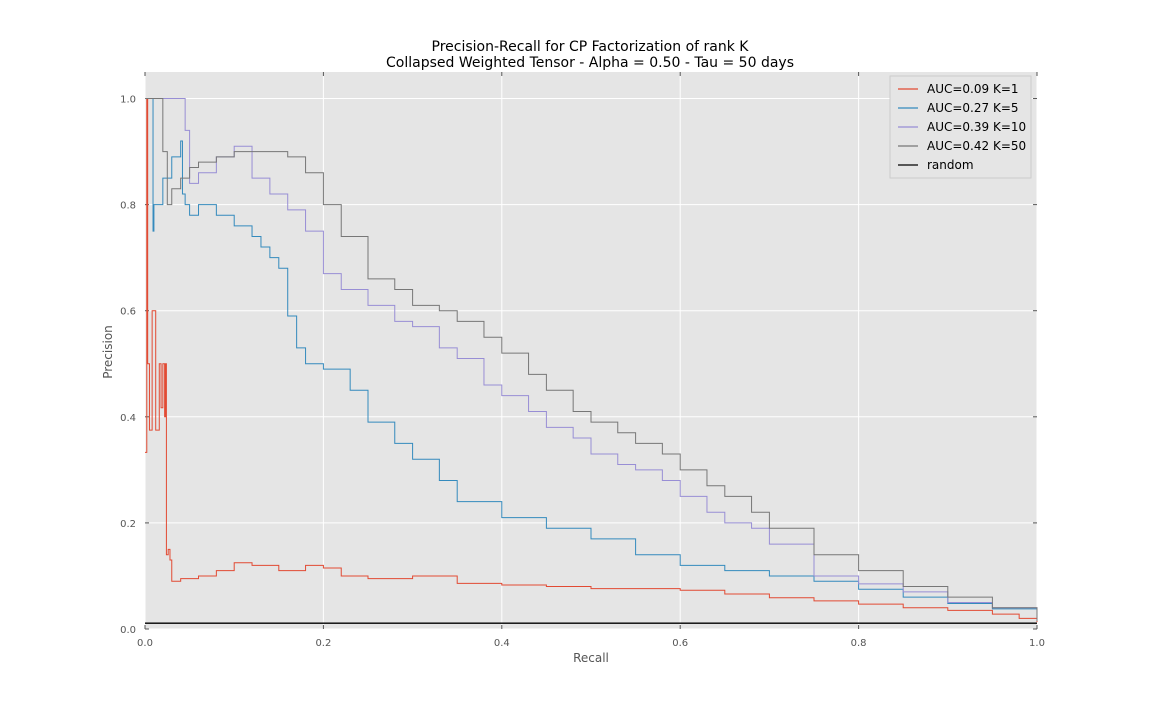 The height and width of the screenshot is (720, 1152). I want to click on y-tick-label: 0.8, so click(128, 206).